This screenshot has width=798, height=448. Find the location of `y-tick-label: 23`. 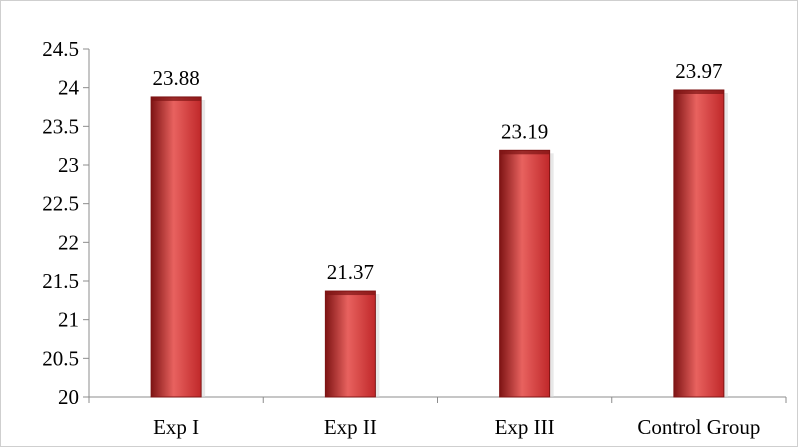

y-tick-label: 23 is located at coordinates (68, 165).